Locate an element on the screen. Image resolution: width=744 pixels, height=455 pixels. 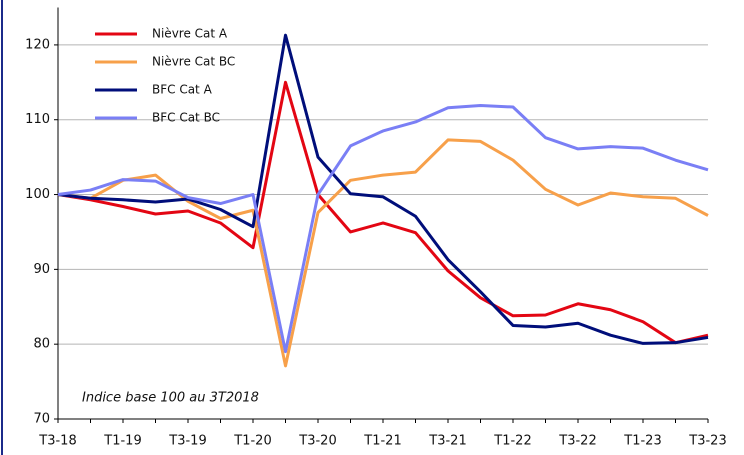
x-tick-label: T3-22 is located at coordinates (577, 441).